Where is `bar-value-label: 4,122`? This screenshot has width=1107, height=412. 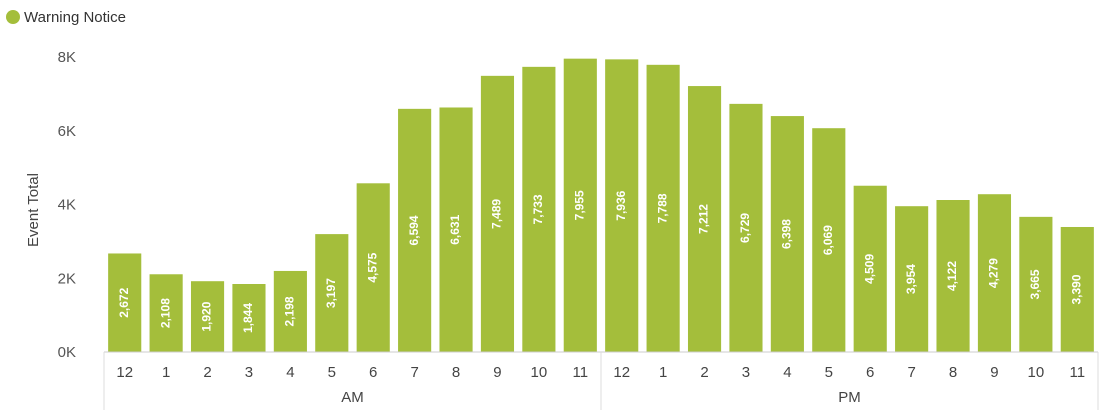 bar-value-label: 4,122 is located at coordinates (952, 276).